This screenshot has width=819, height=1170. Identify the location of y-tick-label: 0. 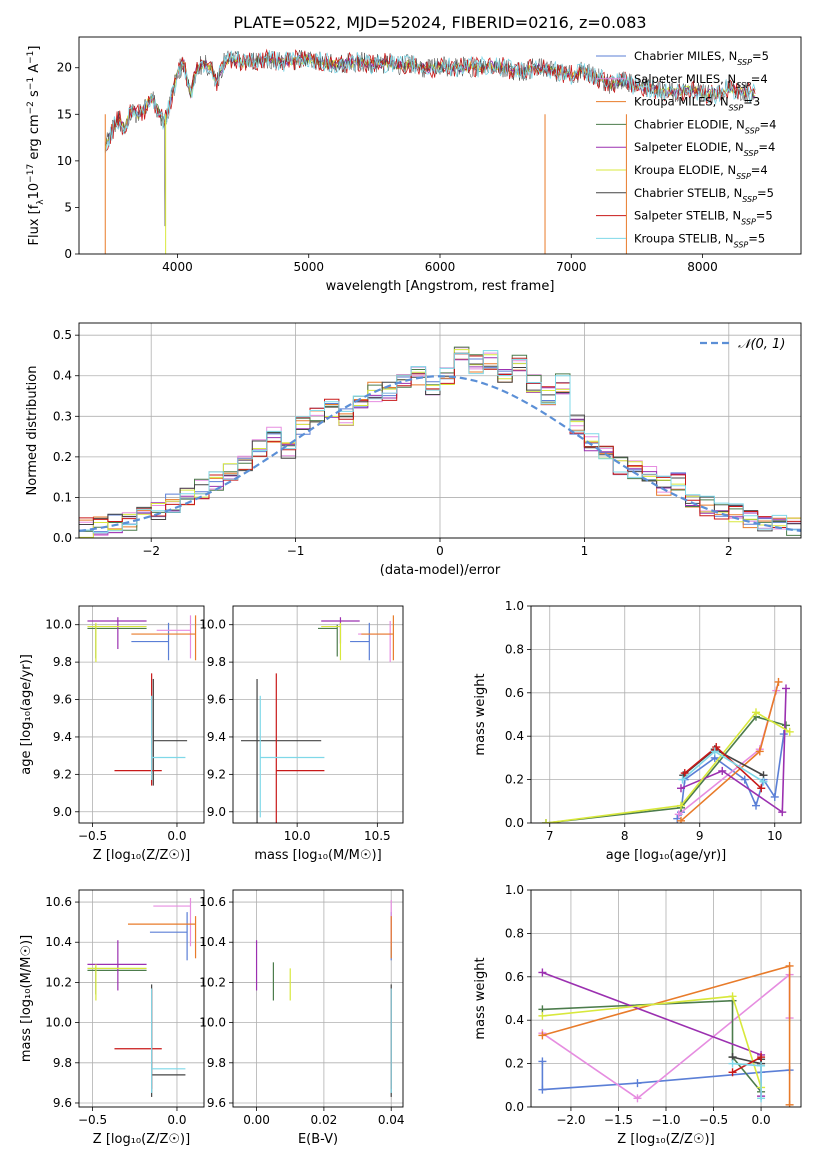
(68, 254).